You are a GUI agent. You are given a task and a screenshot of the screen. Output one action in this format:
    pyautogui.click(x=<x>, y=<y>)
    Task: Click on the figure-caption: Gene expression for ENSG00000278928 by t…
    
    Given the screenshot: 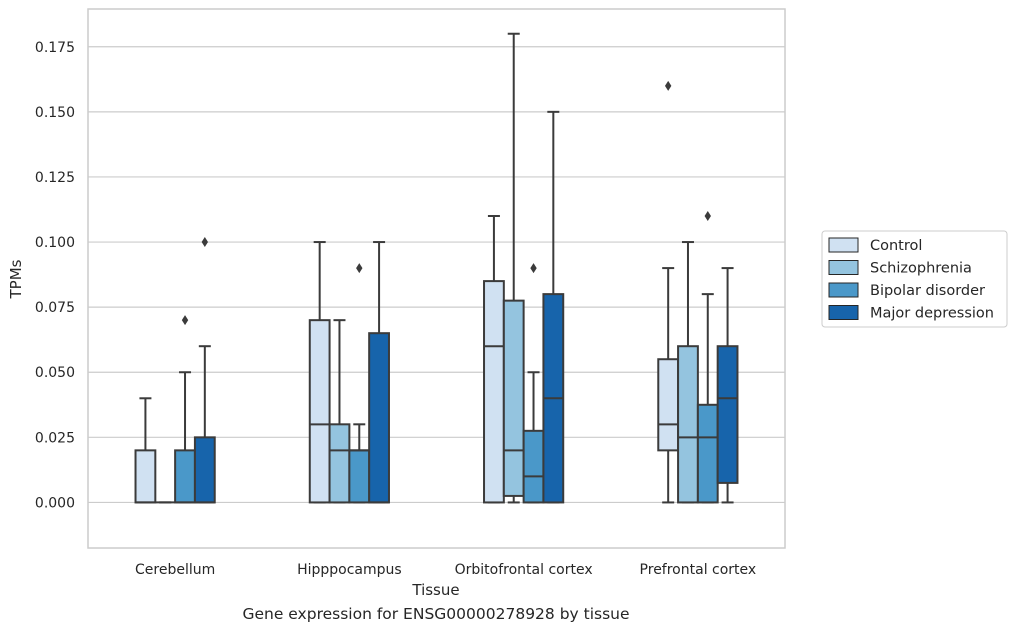 What is the action you would take?
    pyautogui.click(x=436, y=614)
    